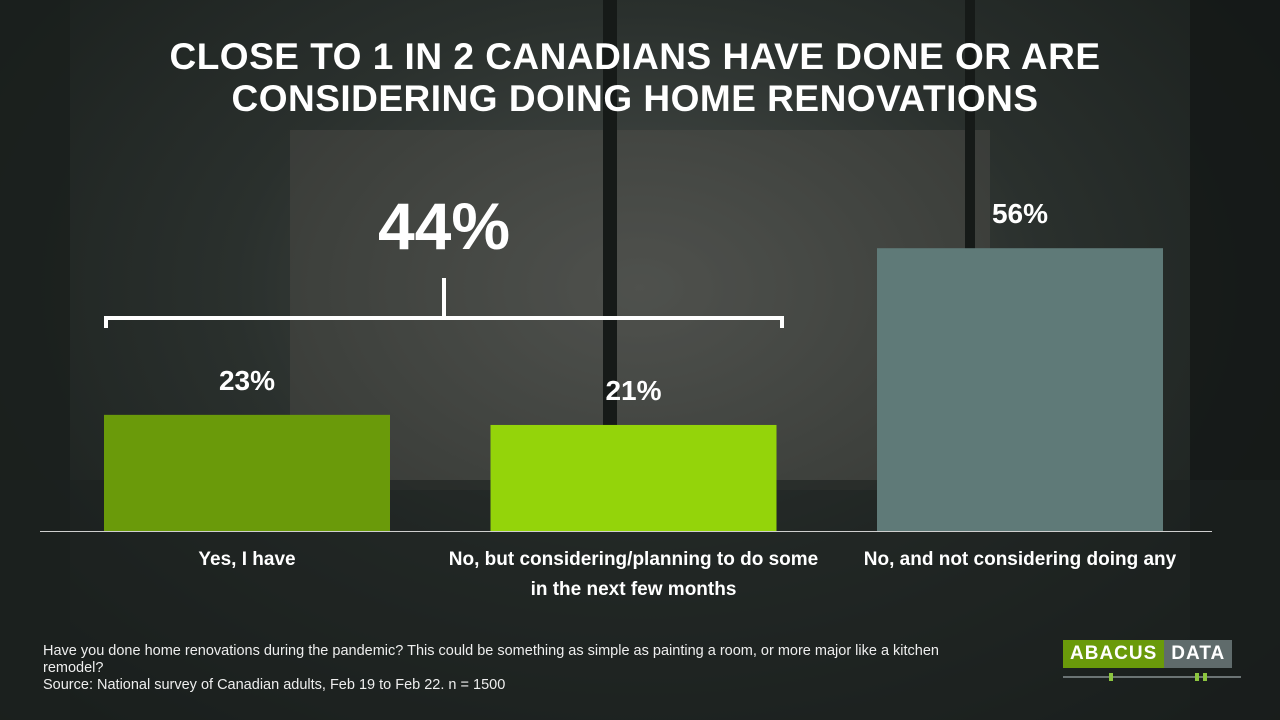  Describe the element at coordinates (444, 226) in the screenshot. I see `annotation: 44%` at that location.